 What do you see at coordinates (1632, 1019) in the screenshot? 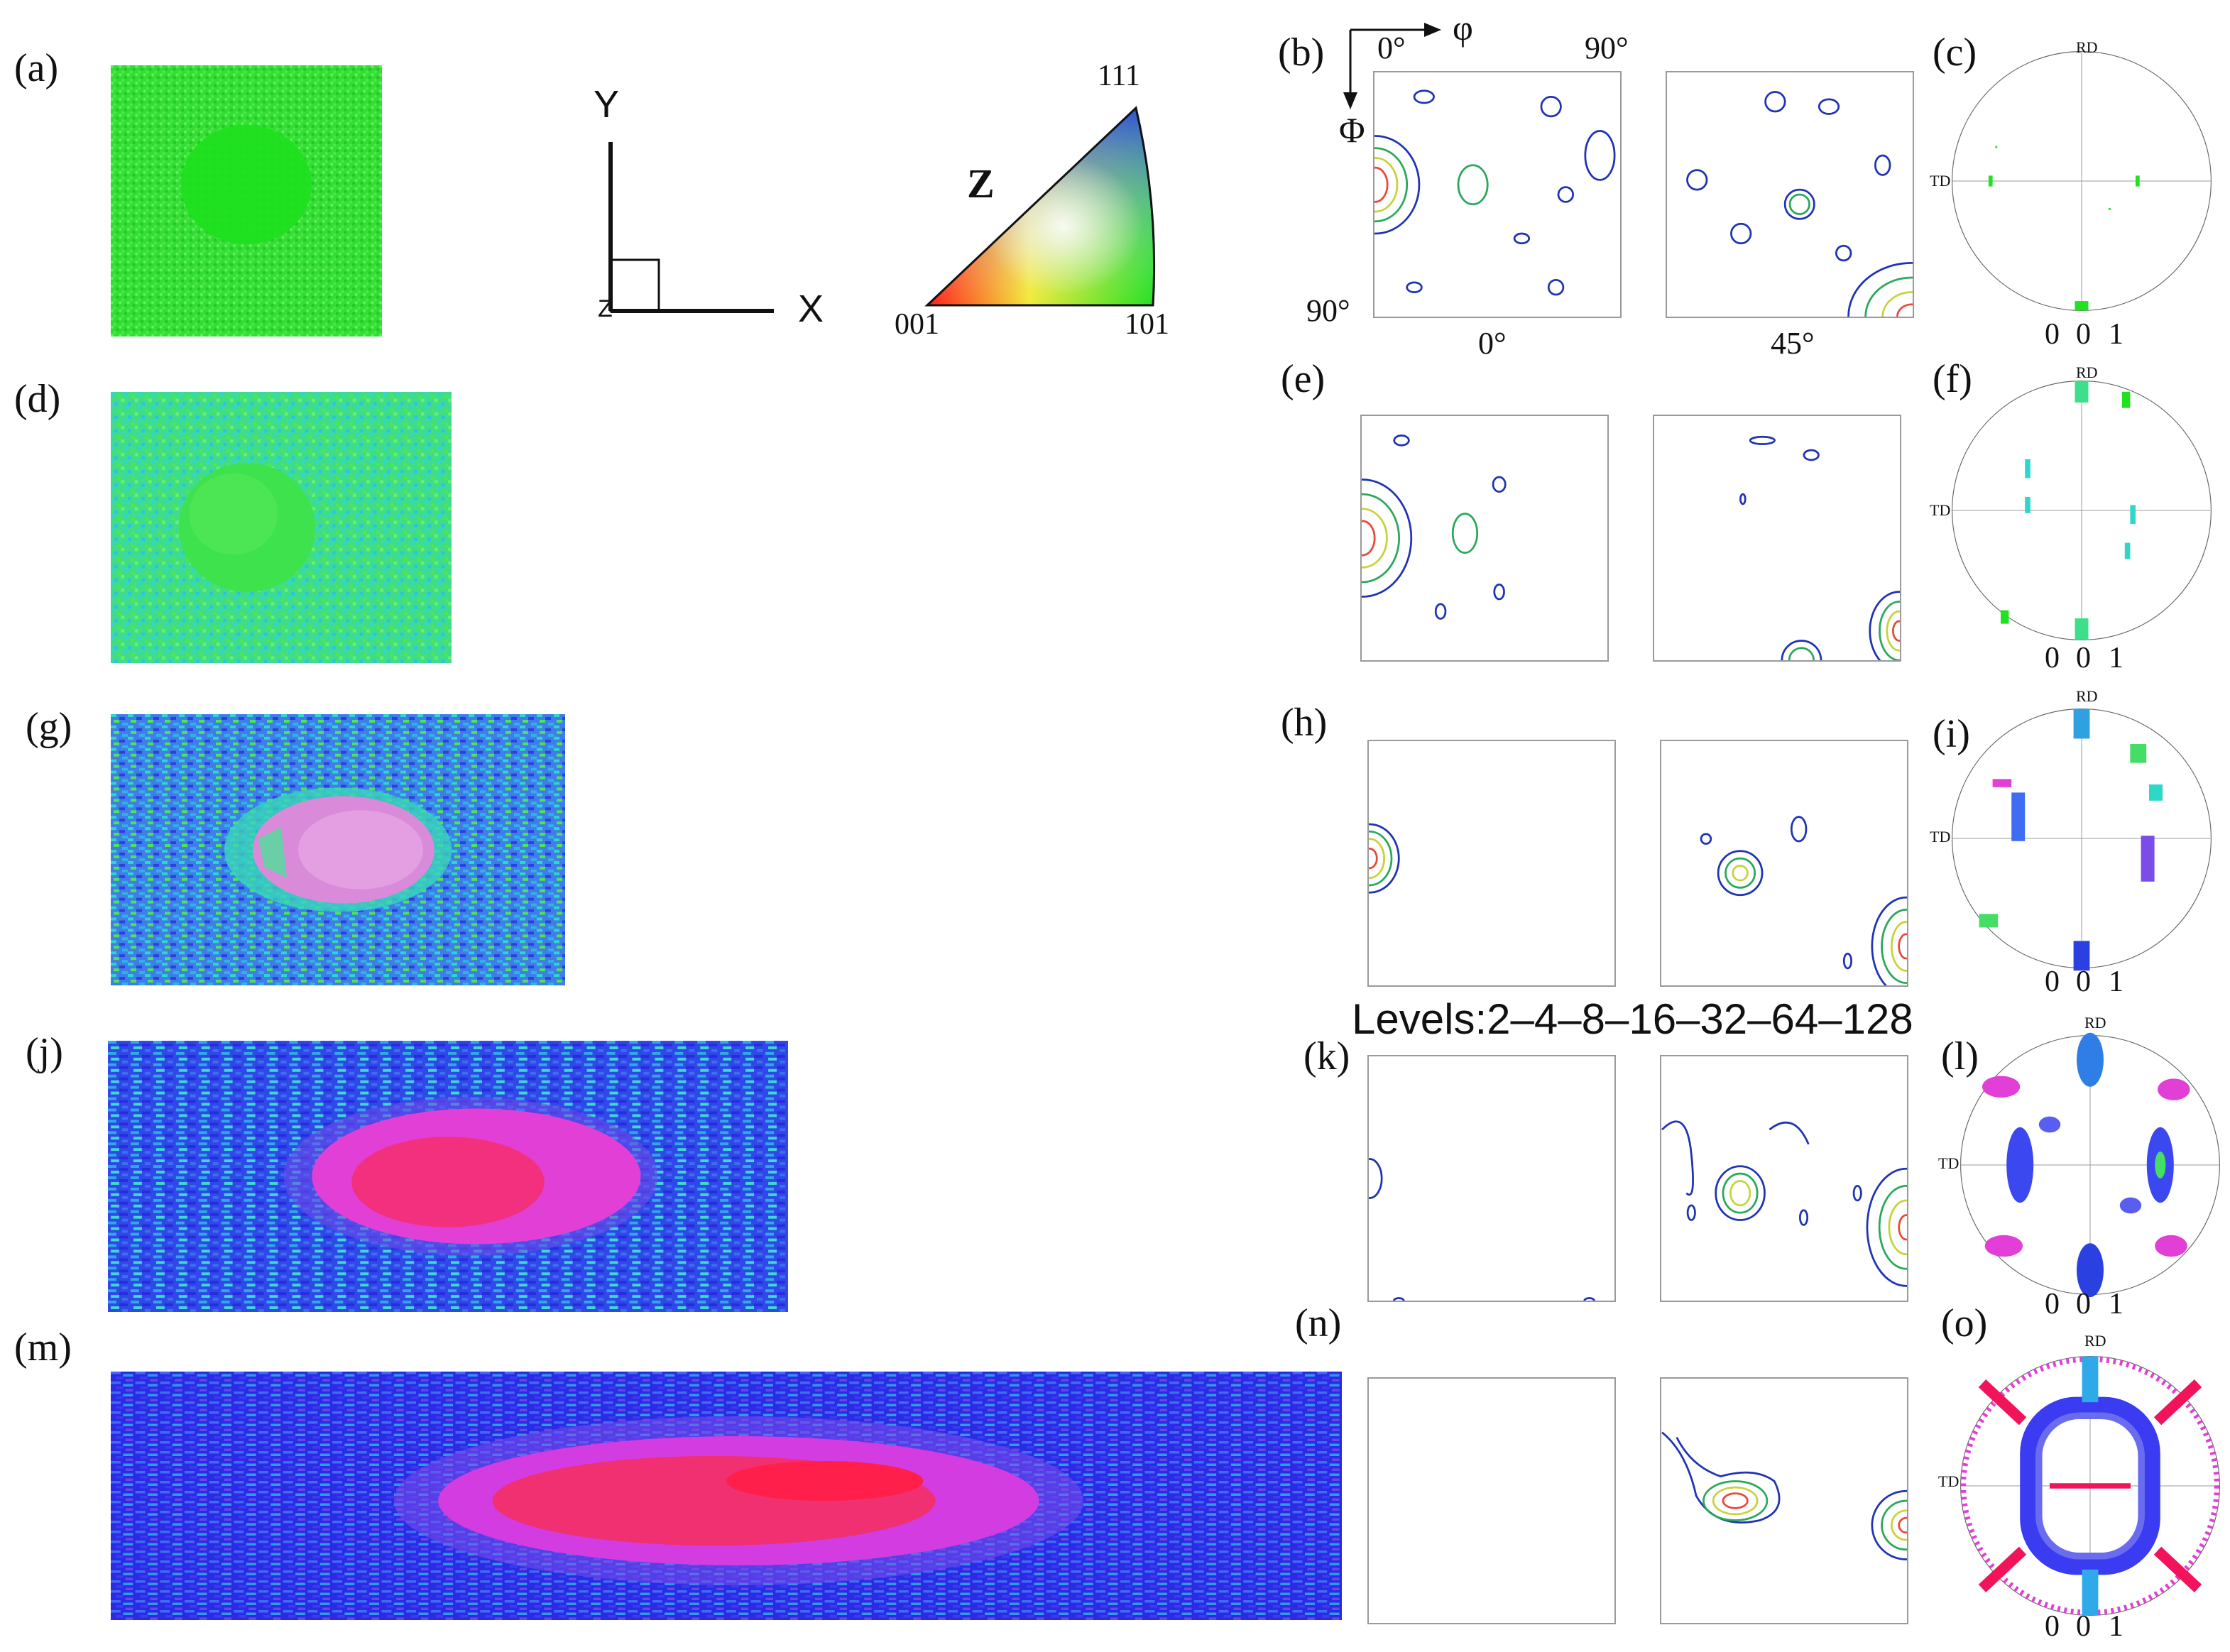
I see `contour-levels: Levels:2–4–8–16–32–64–128` at bounding box center [1632, 1019].